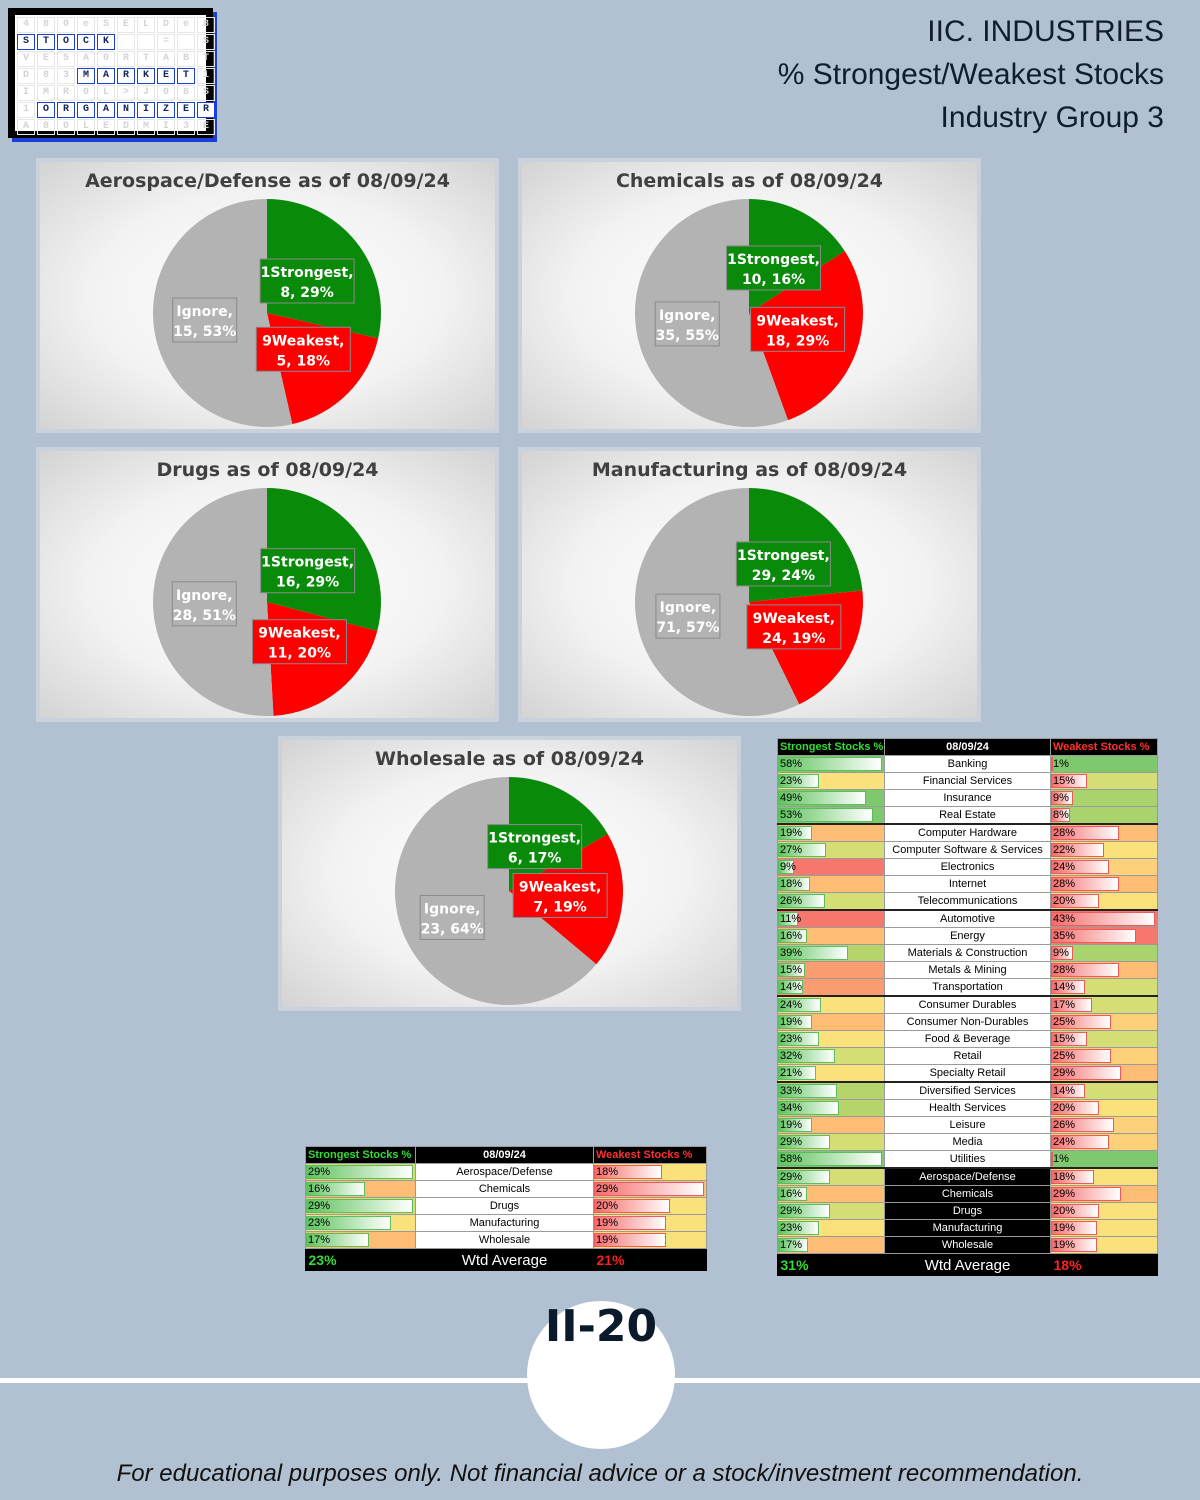 This screenshot has height=1500, width=1200. I want to click on logo-letter: M, so click(86, 76).